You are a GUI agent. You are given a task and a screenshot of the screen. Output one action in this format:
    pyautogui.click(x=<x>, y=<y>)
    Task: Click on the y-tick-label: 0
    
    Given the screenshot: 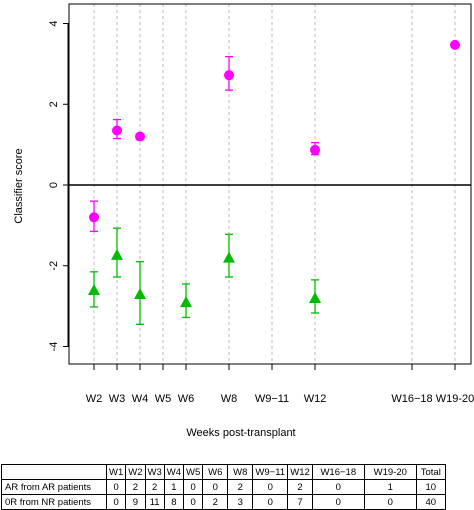 What is the action you would take?
    pyautogui.click(x=54, y=185)
    